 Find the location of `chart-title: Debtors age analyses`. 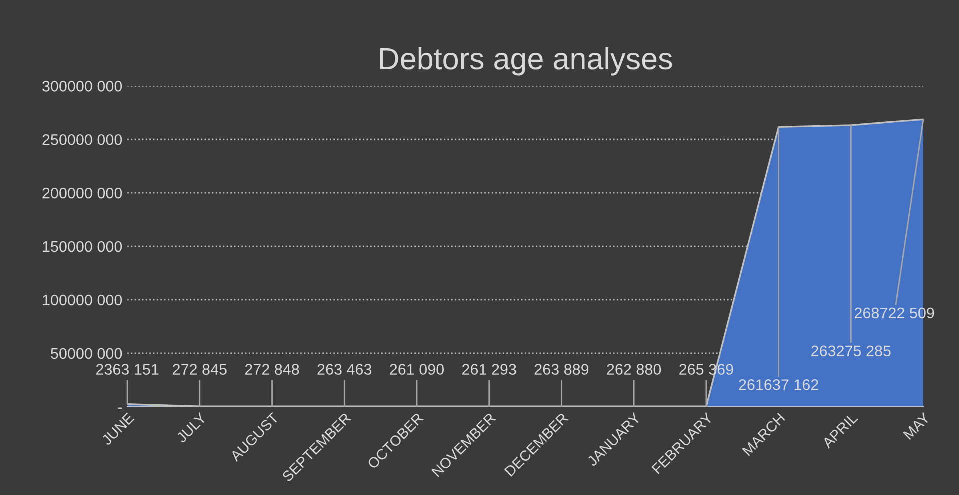

chart-title: Debtors age analyses is located at coordinates (526, 61).